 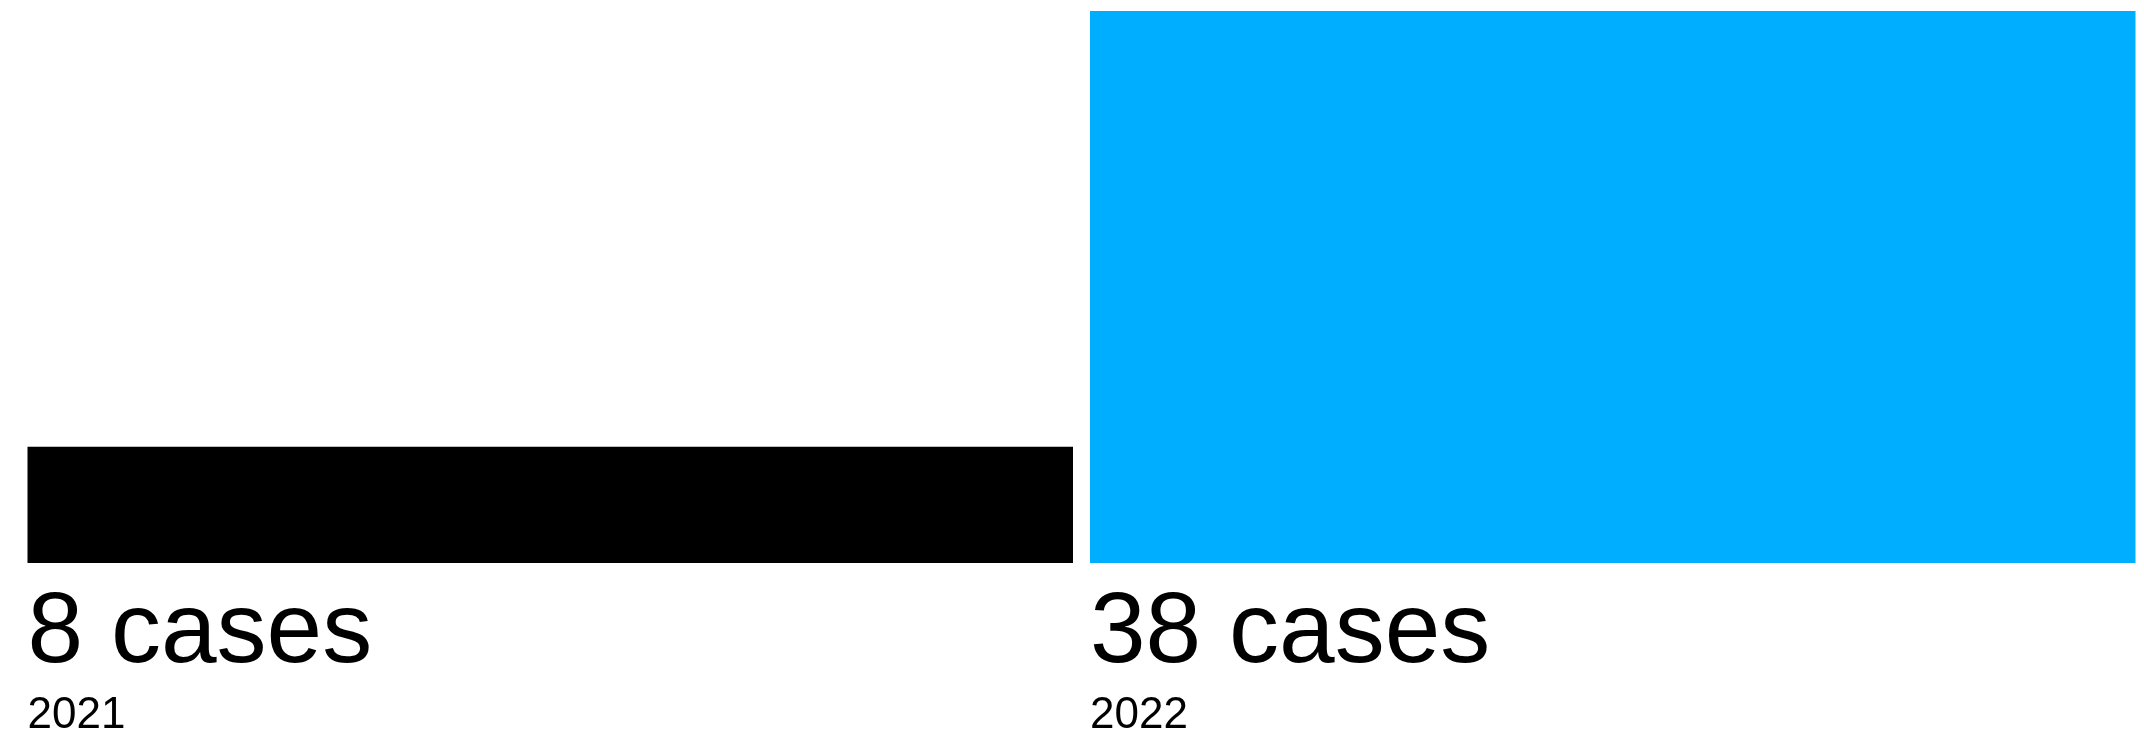 I want to click on x-tick-label: 2021, so click(x=76, y=712).